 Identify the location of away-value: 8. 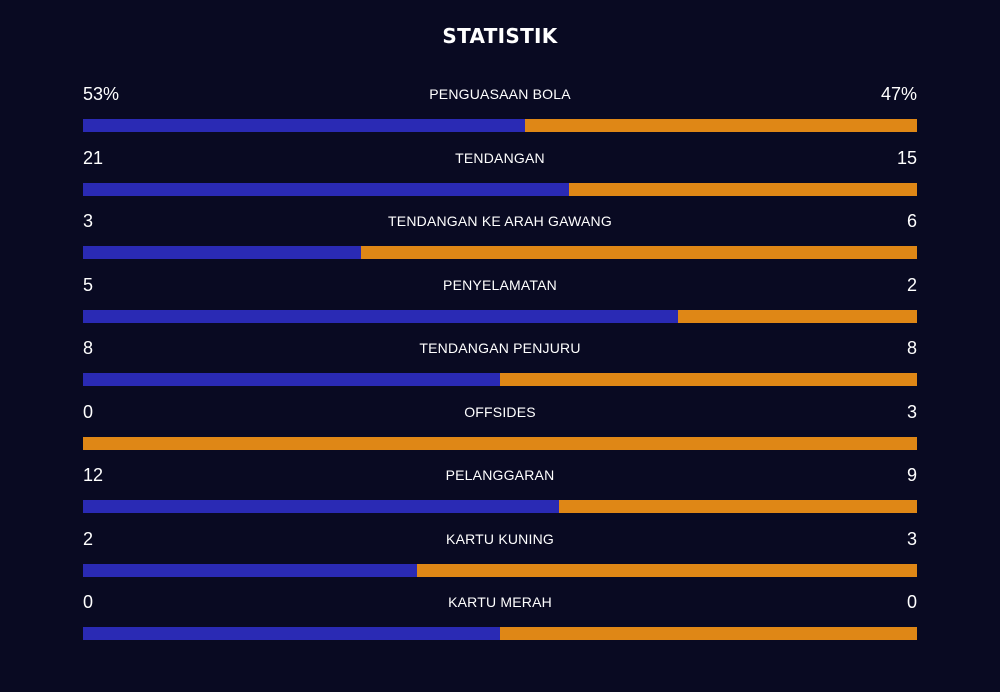
(911, 348).